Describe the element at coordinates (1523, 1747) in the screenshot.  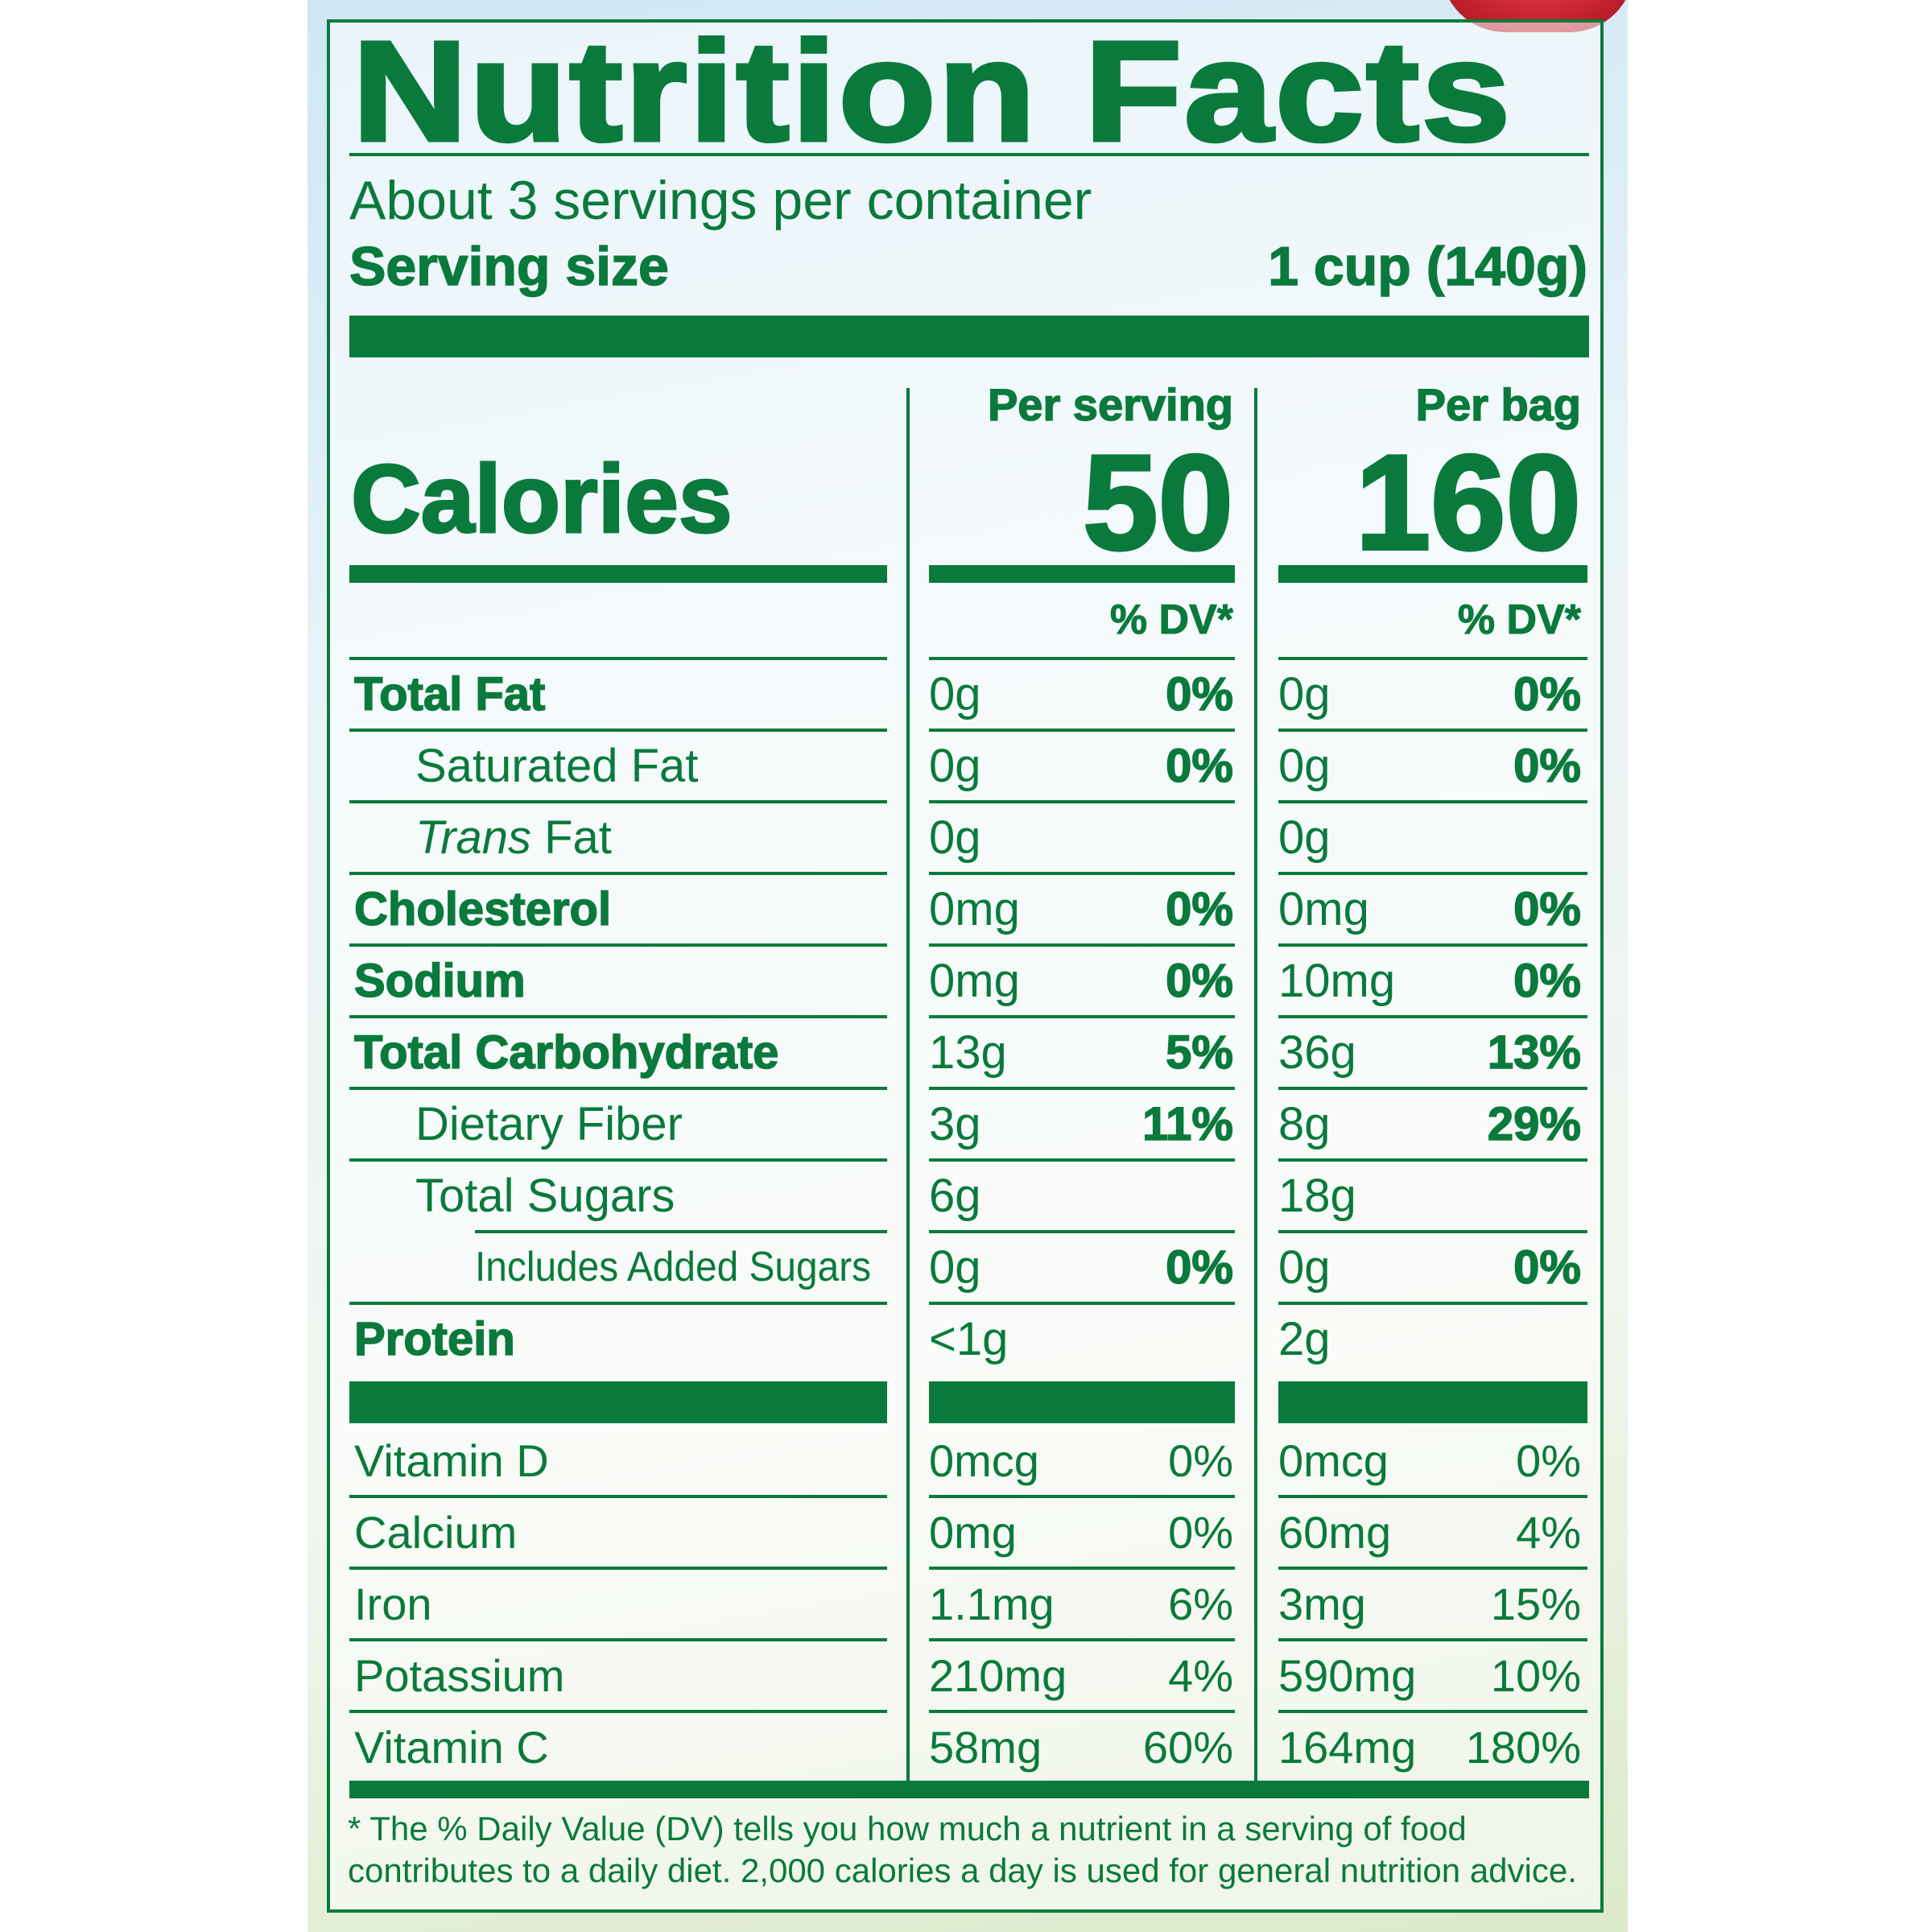
I see `bag-dv: 180%` at that location.